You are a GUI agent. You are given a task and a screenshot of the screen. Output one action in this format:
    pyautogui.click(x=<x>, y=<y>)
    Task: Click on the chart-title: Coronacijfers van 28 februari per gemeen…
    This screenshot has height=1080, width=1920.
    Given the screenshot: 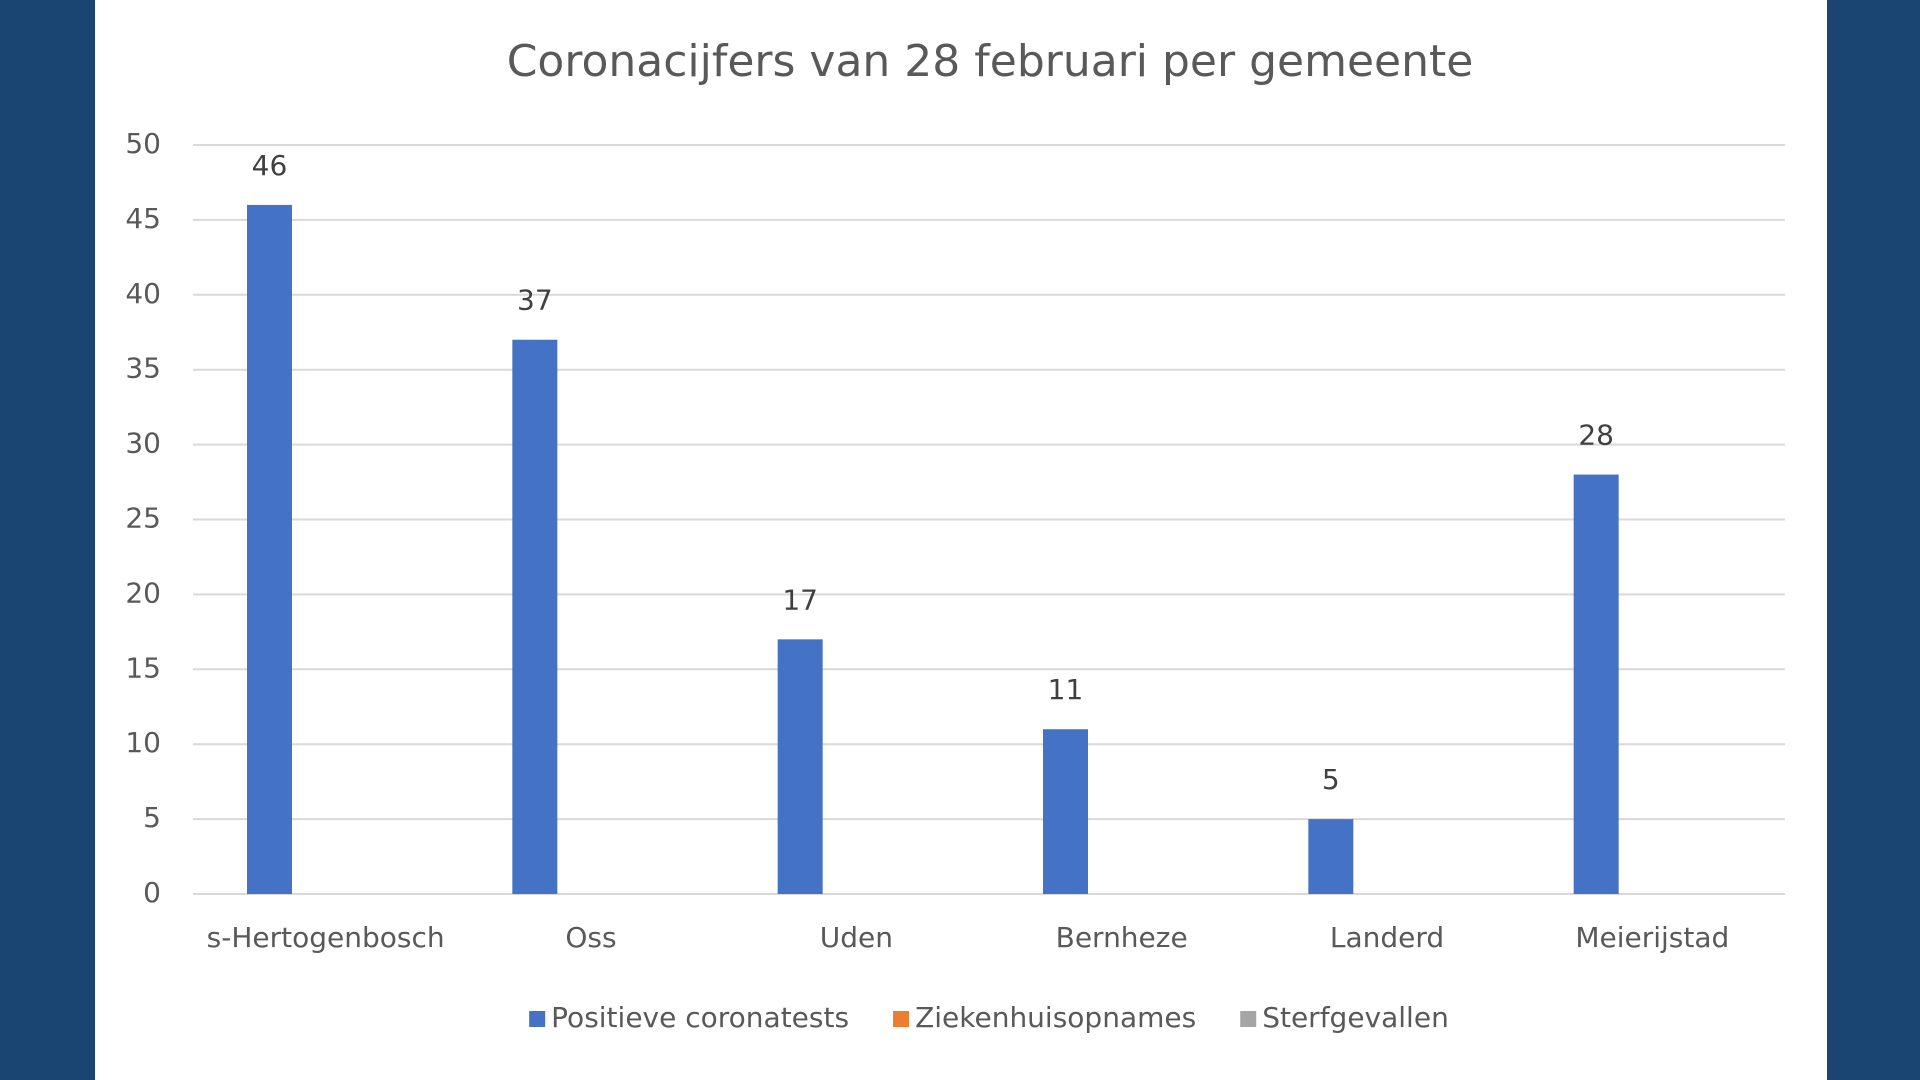 What is the action you would take?
    pyautogui.click(x=990, y=61)
    